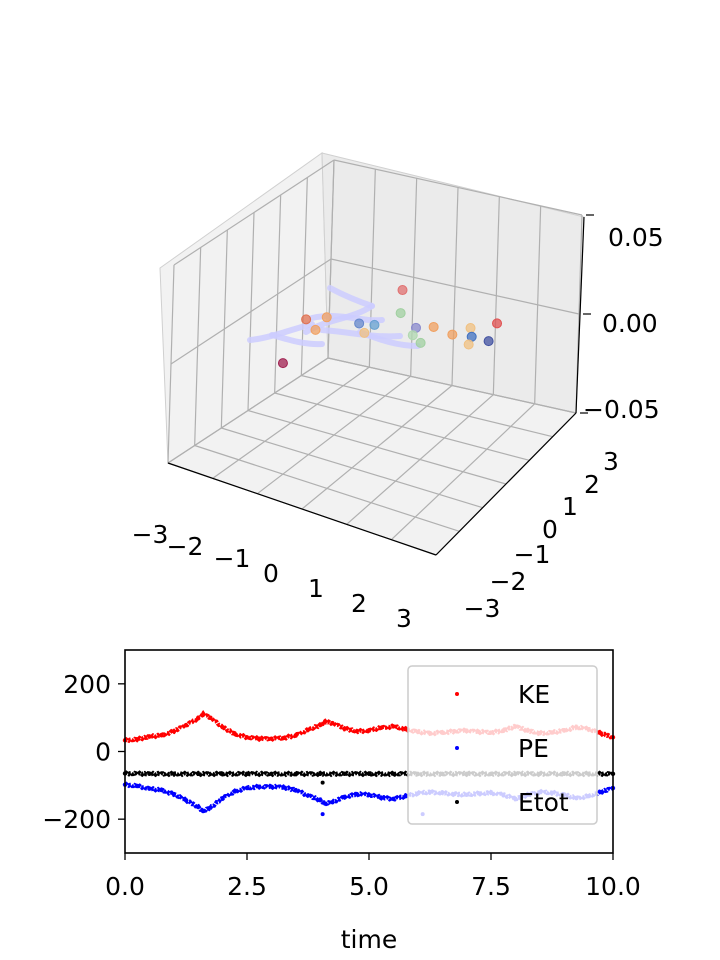 The height and width of the screenshot is (960, 720). Describe the element at coordinates (232, 558) in the screenshot. I see `x-tick-label: −1` at that location.